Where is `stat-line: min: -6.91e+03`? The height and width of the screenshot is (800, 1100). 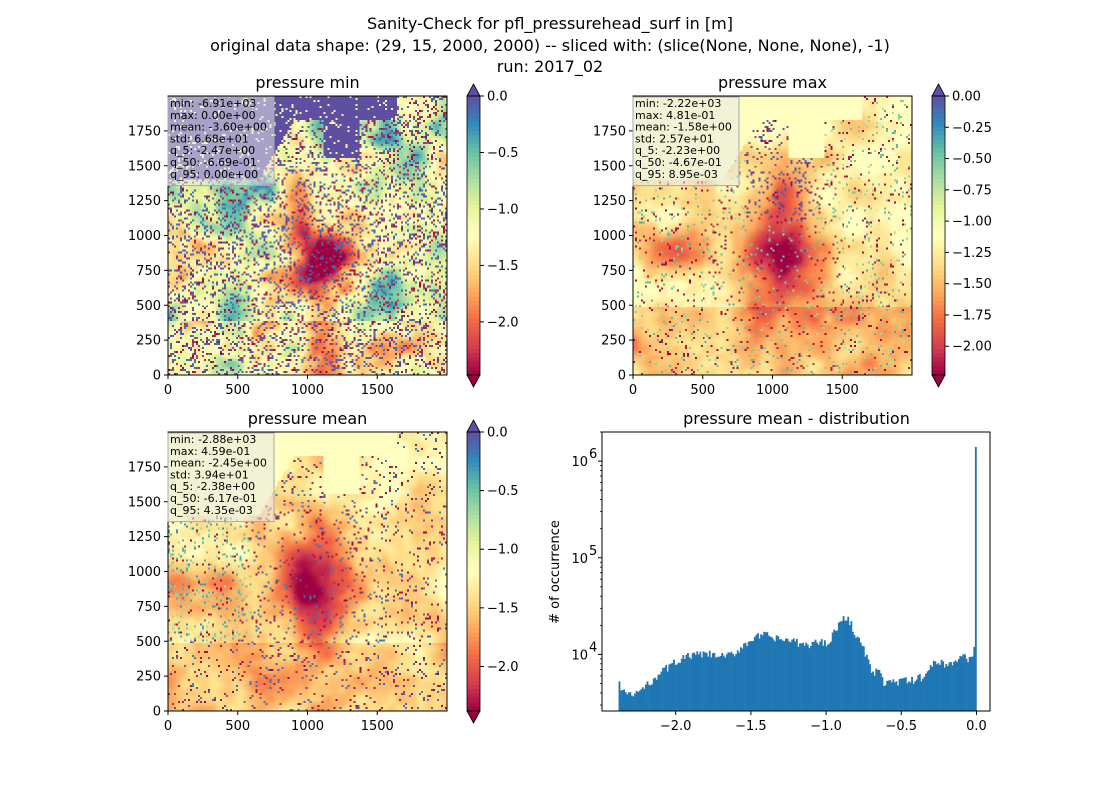
stat-line: min: -6.91e+03 is located at coordinates (213, 103).